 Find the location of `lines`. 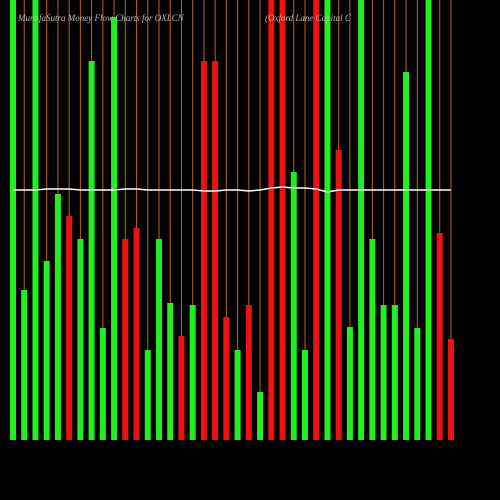

lines is located at coordinates (232, 189).